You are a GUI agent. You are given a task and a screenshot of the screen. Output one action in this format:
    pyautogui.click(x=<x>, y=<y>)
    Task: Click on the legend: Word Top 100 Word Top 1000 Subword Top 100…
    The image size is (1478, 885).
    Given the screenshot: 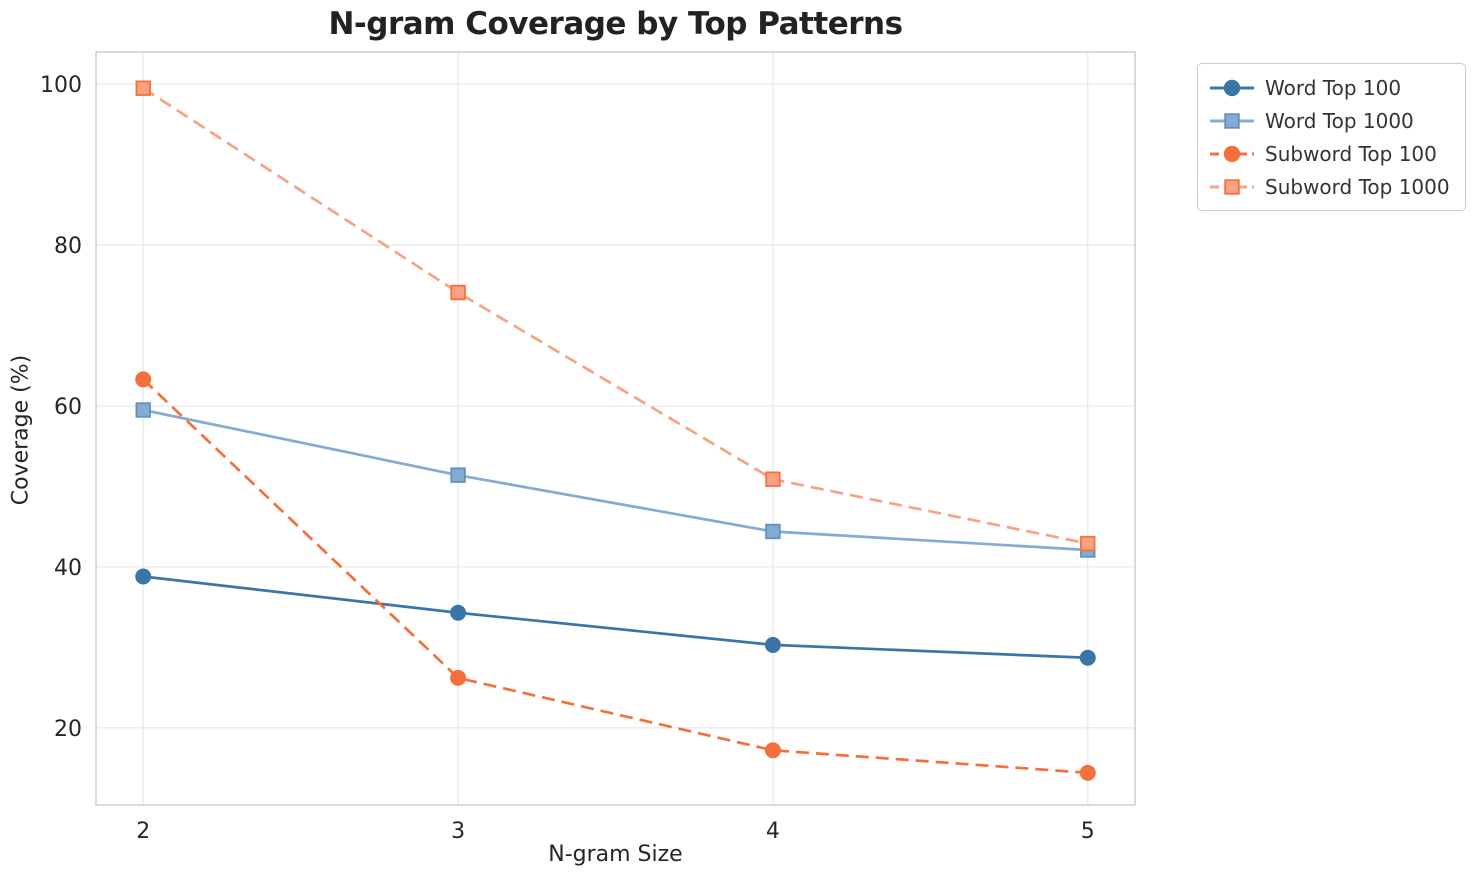 What is the action you would take?
    pyautogui.click(x=1331, y=137)
    